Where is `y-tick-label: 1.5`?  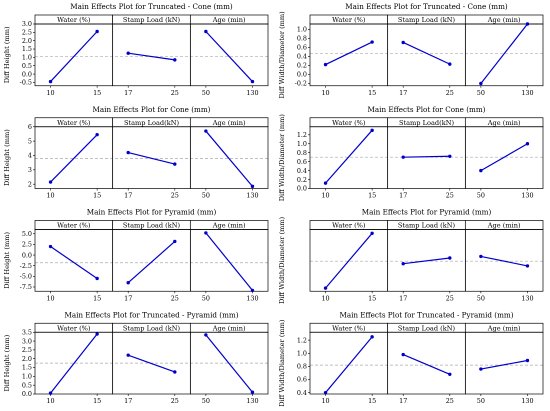 y-tick-label: 1.5 is located at coordinates (27, 368).